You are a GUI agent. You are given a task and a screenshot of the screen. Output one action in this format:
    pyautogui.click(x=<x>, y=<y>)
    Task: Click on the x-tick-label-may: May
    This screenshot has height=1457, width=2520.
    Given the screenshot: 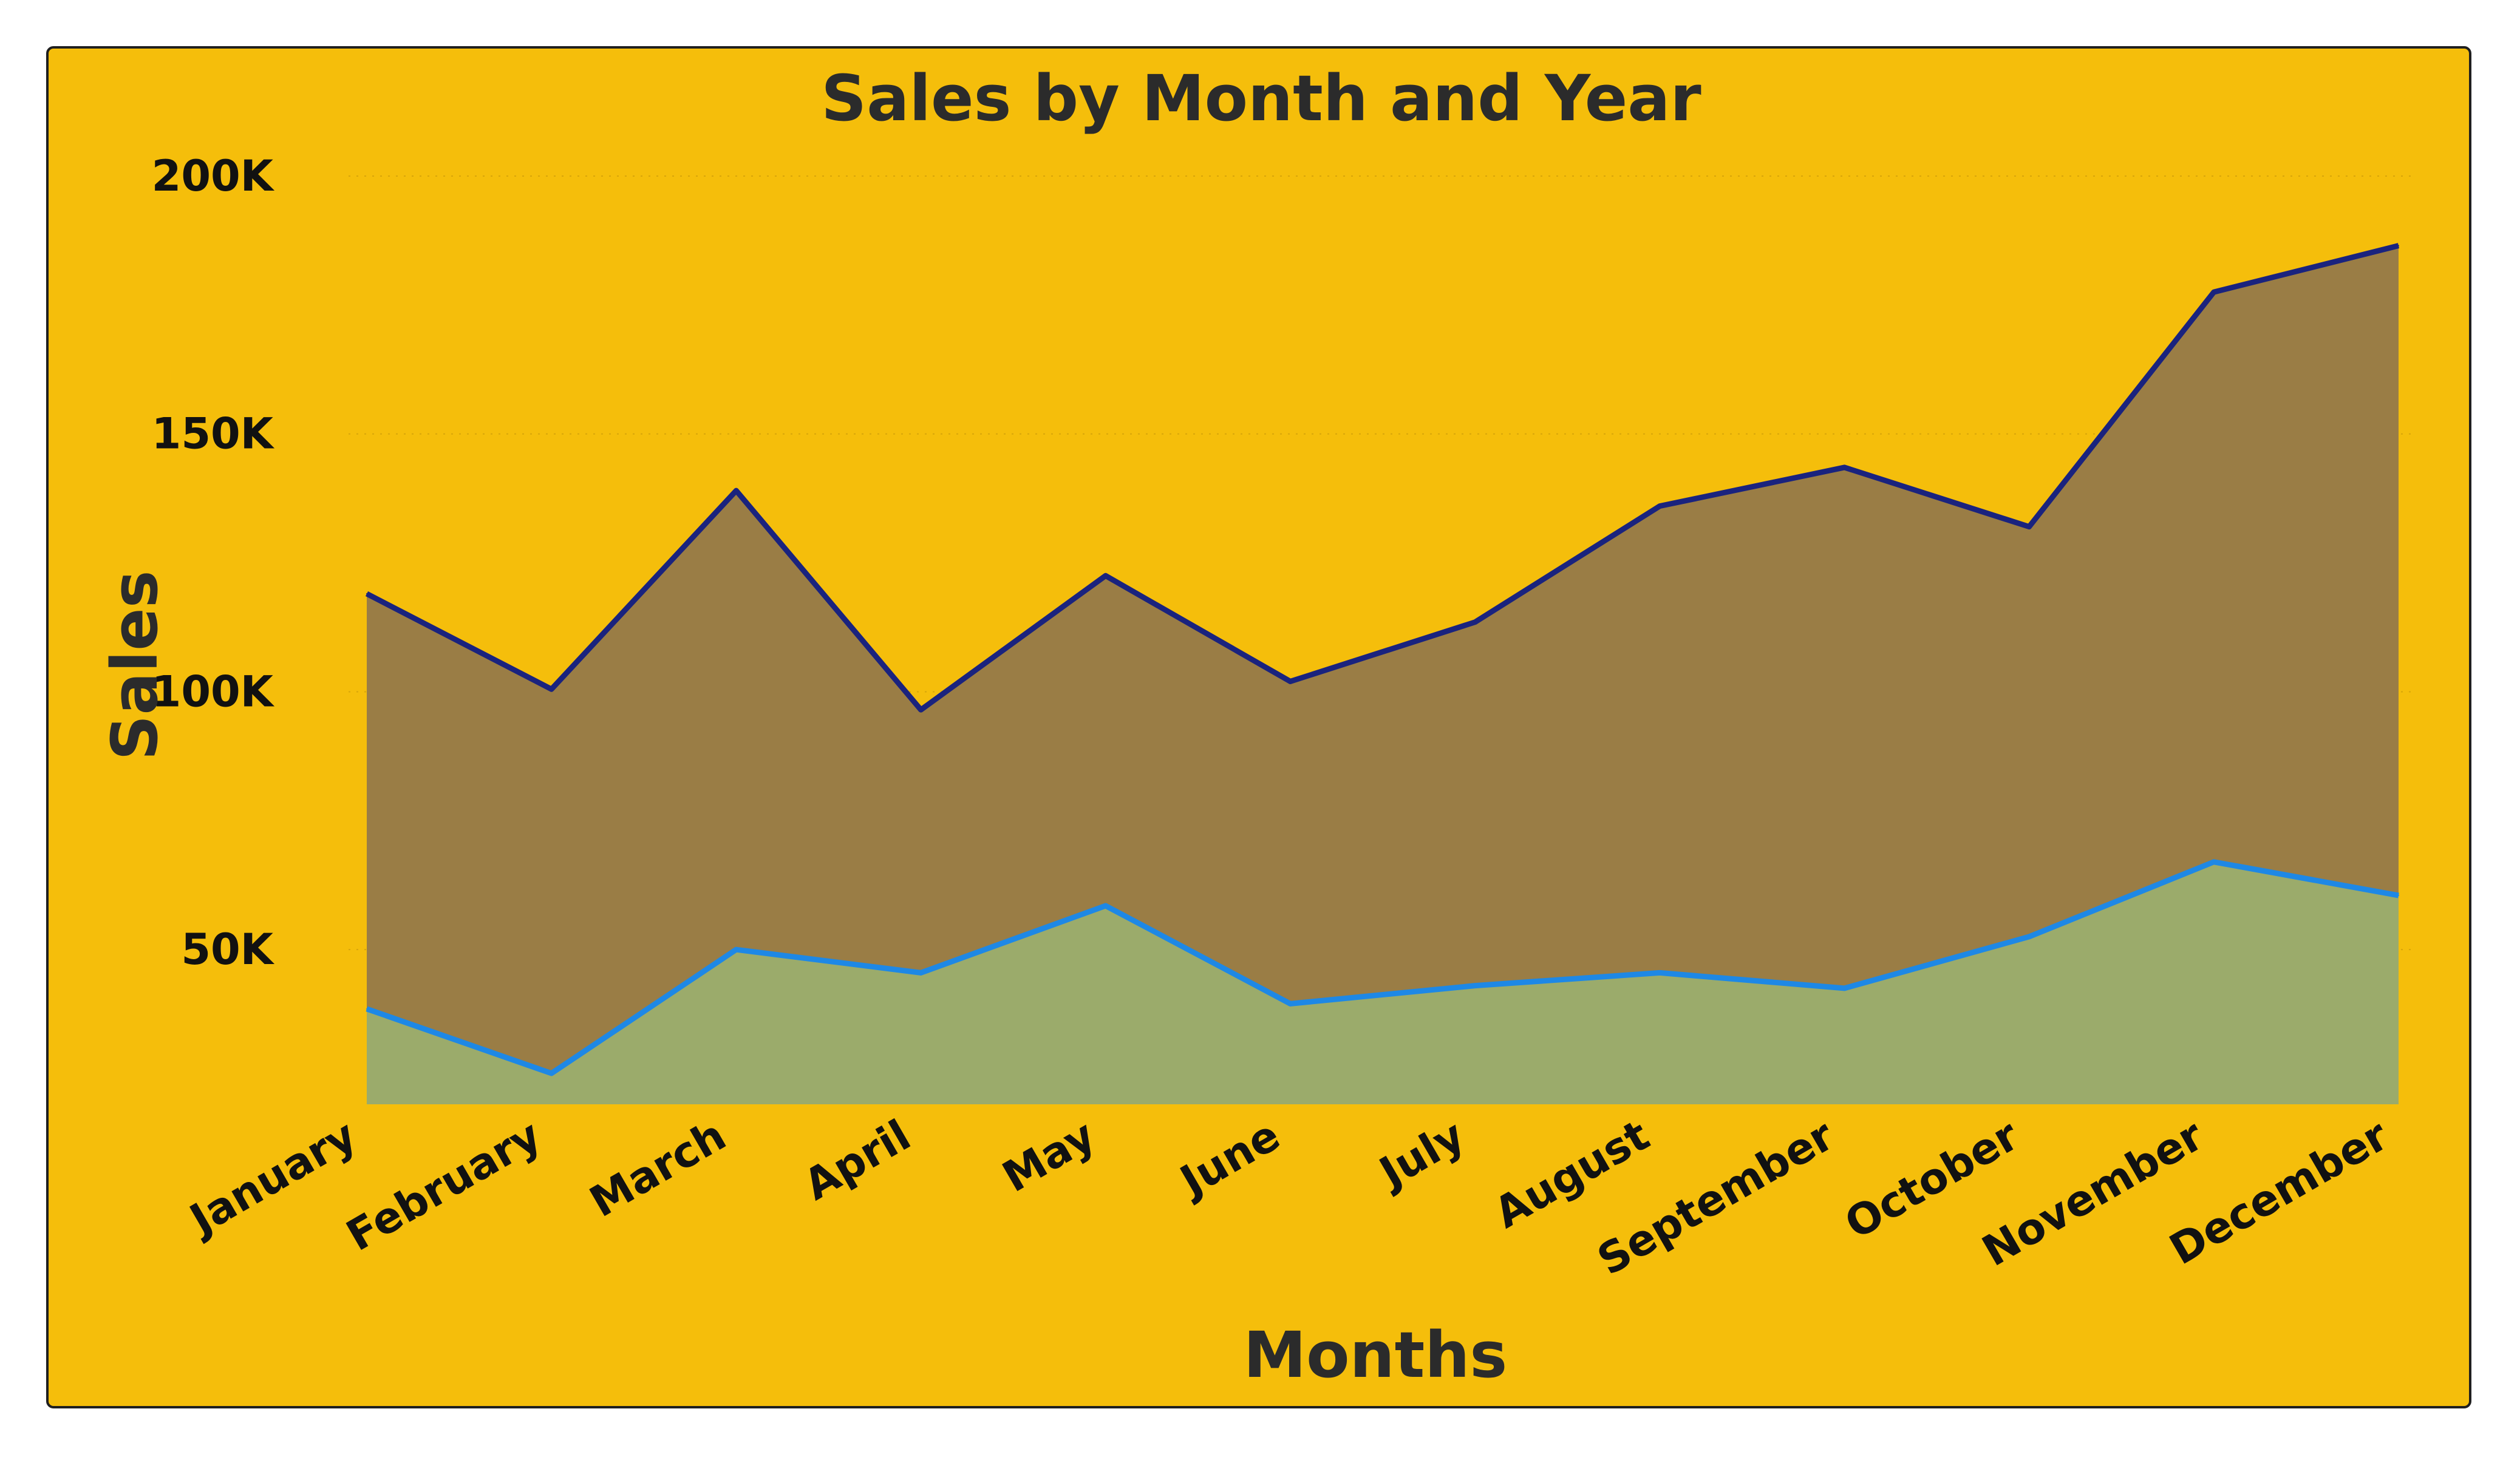 What is the action you would take?
    pyautogui.click(x=1048, y=1156)
    